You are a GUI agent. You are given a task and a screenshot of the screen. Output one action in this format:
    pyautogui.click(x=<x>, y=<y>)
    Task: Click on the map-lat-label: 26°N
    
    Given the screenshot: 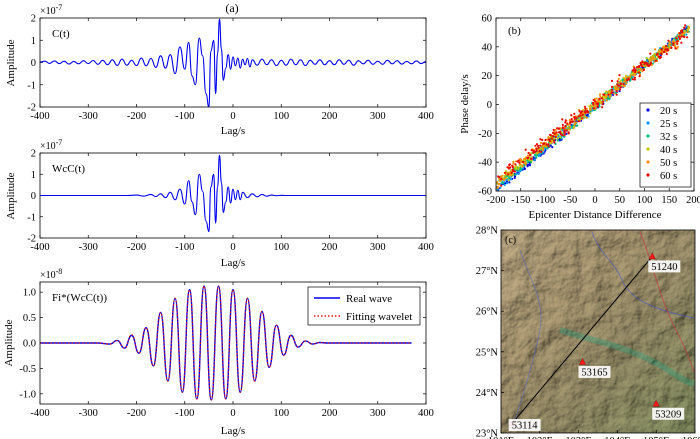 What is the action you would take?
    pyautogui.click(x=487, y=312)
    